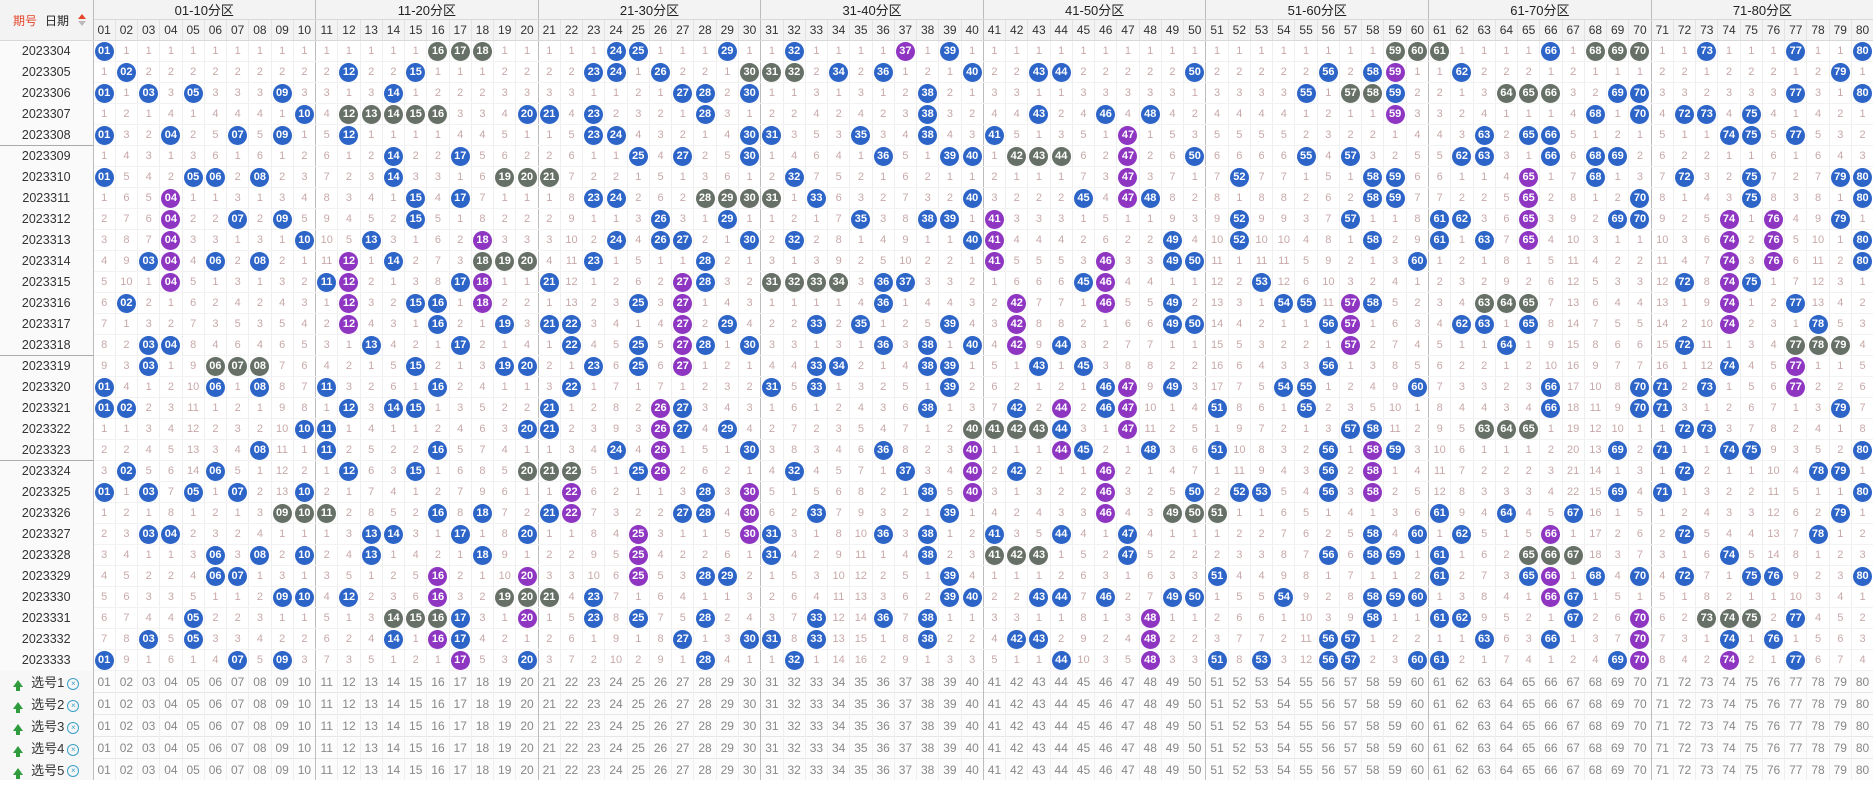 The width and height of the screenshot is (1873, 790). Describe the element at coordinates (460, 725) in the screenshot. I see `selectable-number: 17` at that location.